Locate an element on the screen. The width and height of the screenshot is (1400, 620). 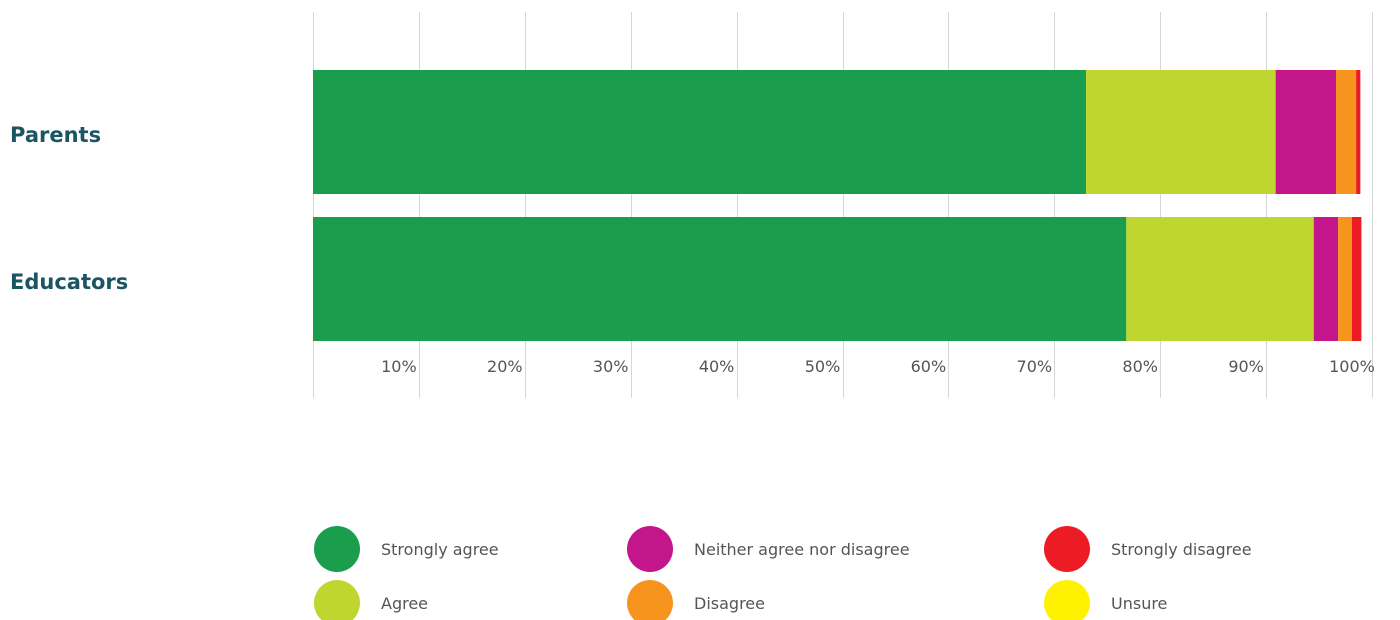
x-tick-label: 60% is located at coordinates (929, 366).